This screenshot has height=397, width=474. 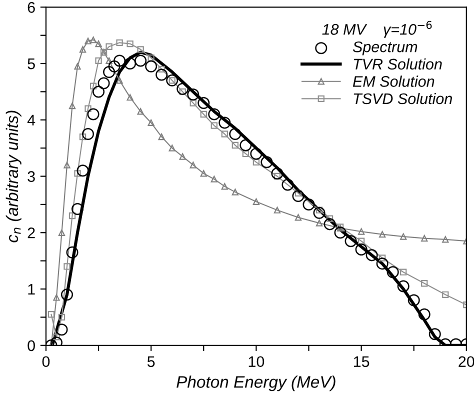 I want to click on legend-label: EM Solution, so click(x=393, y=81).